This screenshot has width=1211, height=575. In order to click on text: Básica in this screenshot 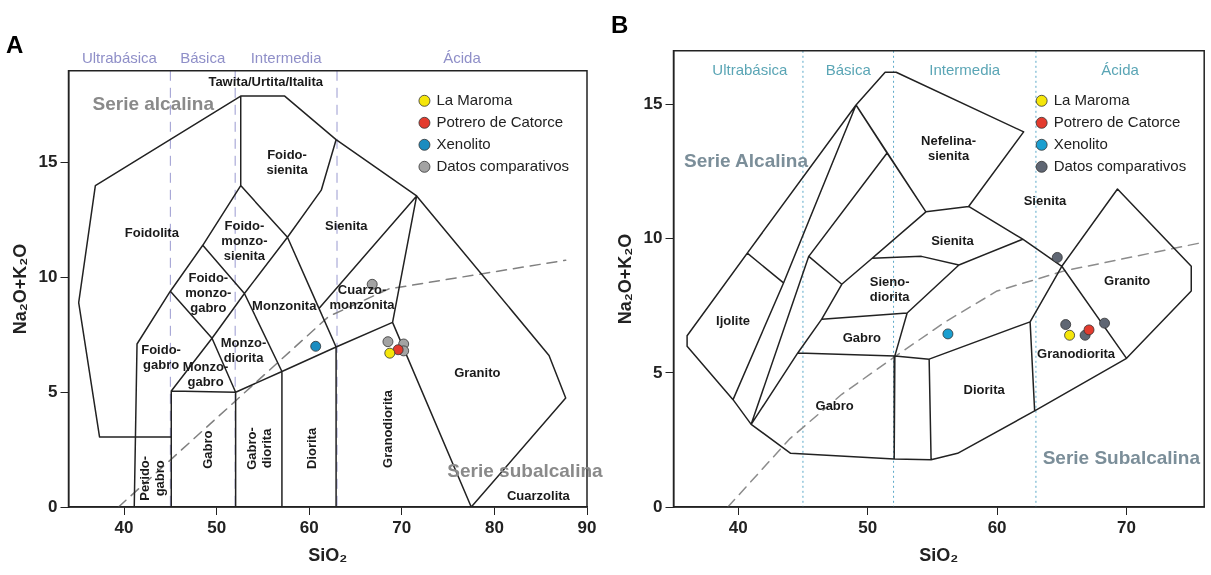, I will do `click(203, 57)`.